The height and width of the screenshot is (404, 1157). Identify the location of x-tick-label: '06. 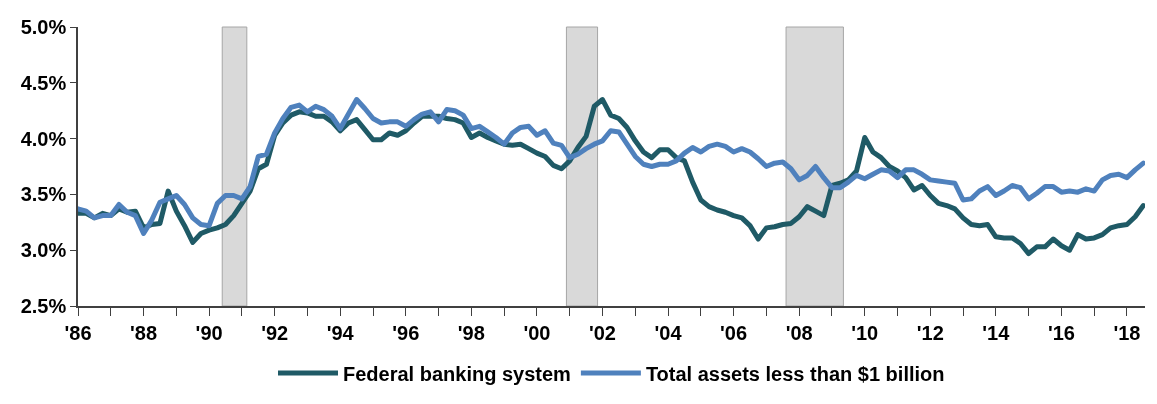
(734, 332).